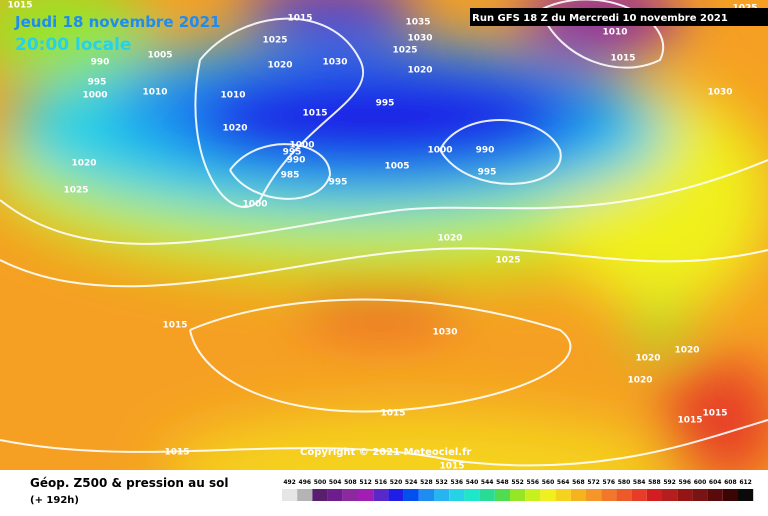  What do you see at coordinates (700, 482) in the screenshot?
I see `colorbar-label: 600` at bounding box center [700, 482].